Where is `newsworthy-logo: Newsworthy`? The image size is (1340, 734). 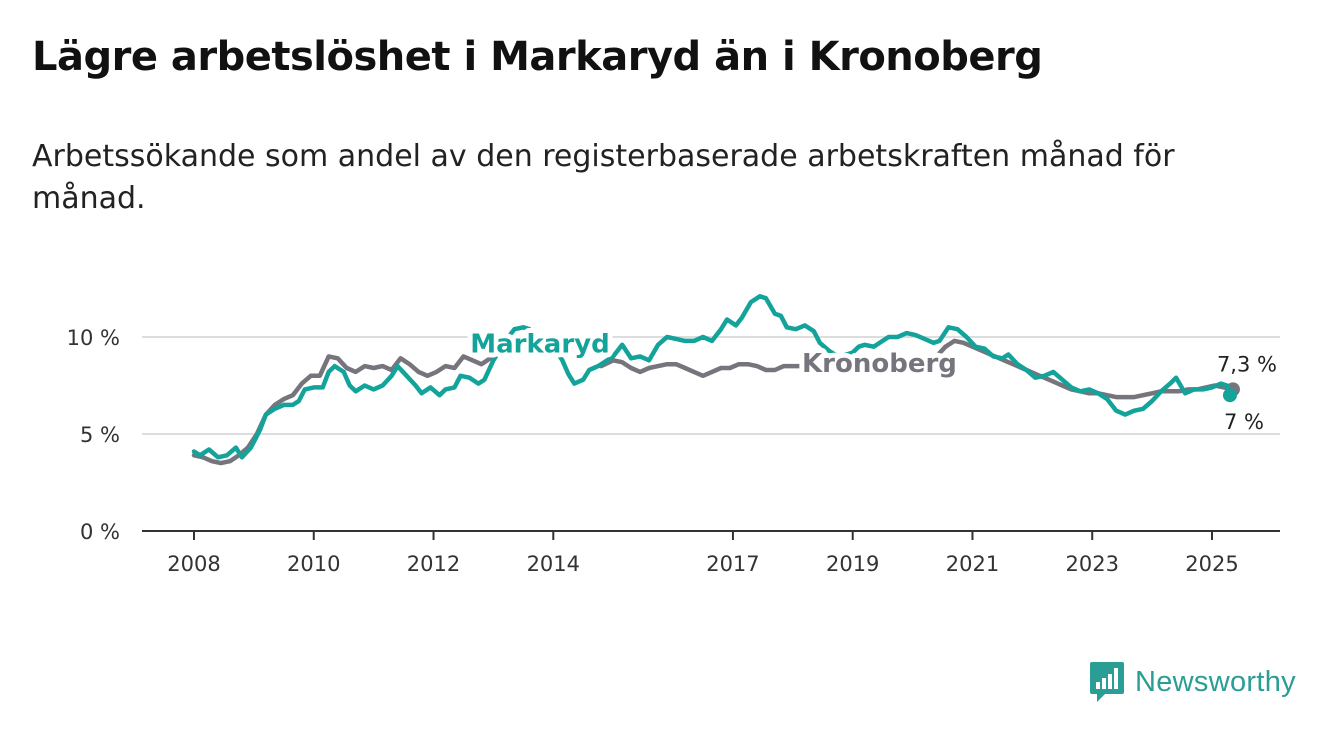
newsworthy-logo: Newsworthy is located at coordinates (1192, 682).